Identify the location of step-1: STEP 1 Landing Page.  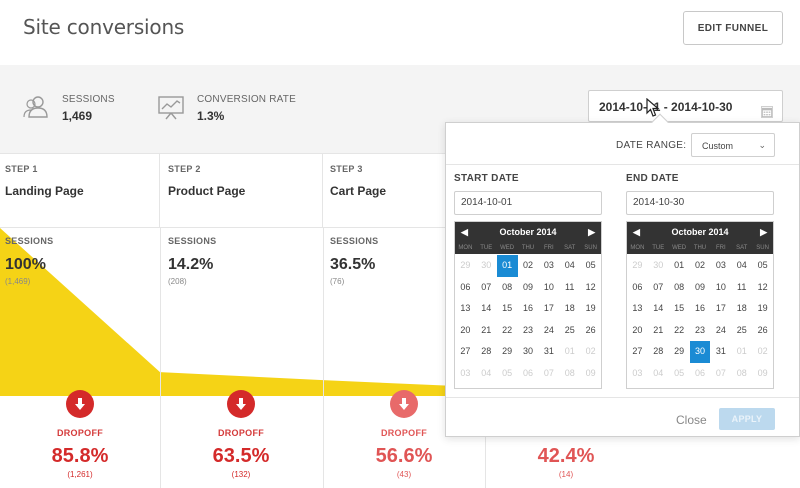
(80, 191).